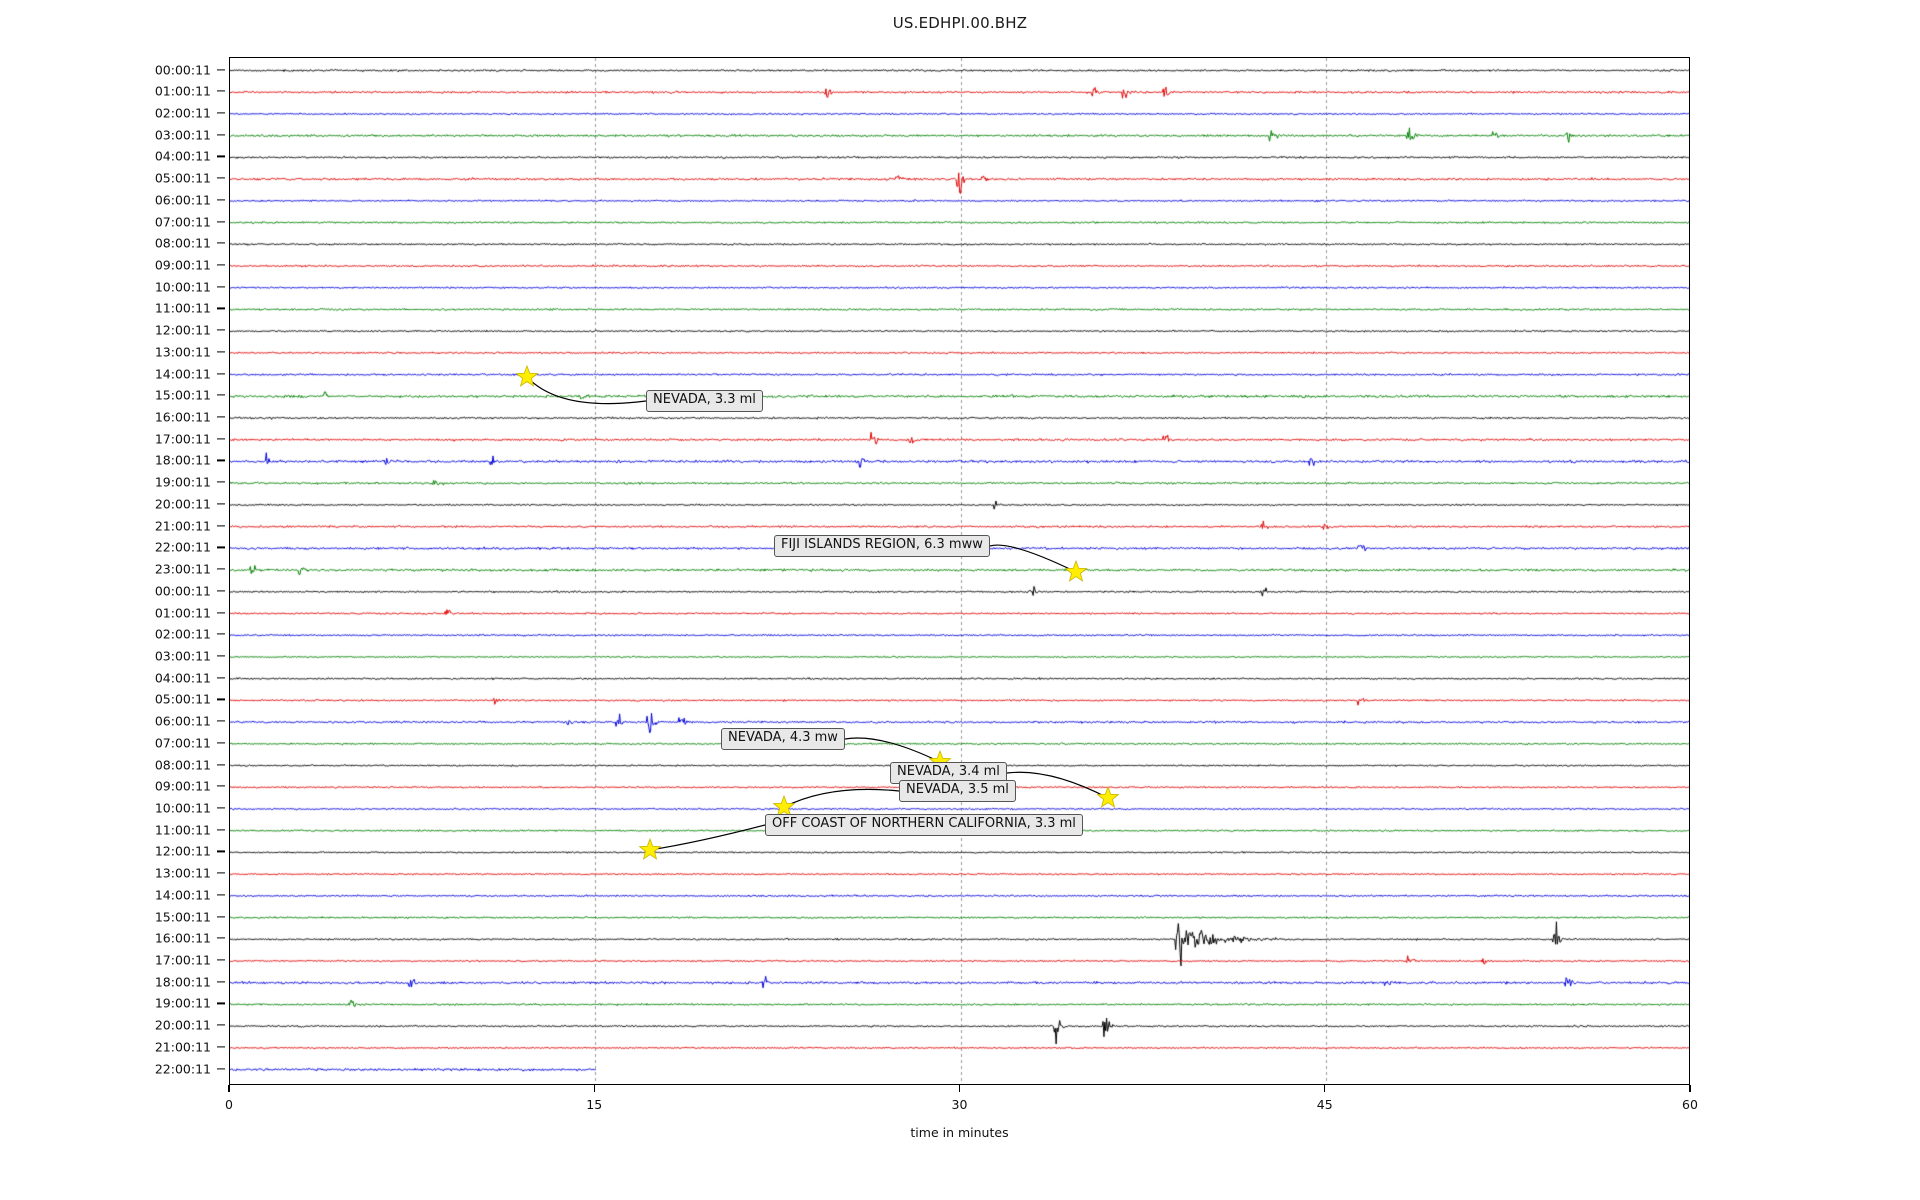 The height and width of the screenshot is (1200, 1920). What do you see at coordinates (882, 546) in the screenshot?
I see `event-annotation-label: FIJI ISLANDS REGION, 6.3 mww` at bounding box center [882, 546].